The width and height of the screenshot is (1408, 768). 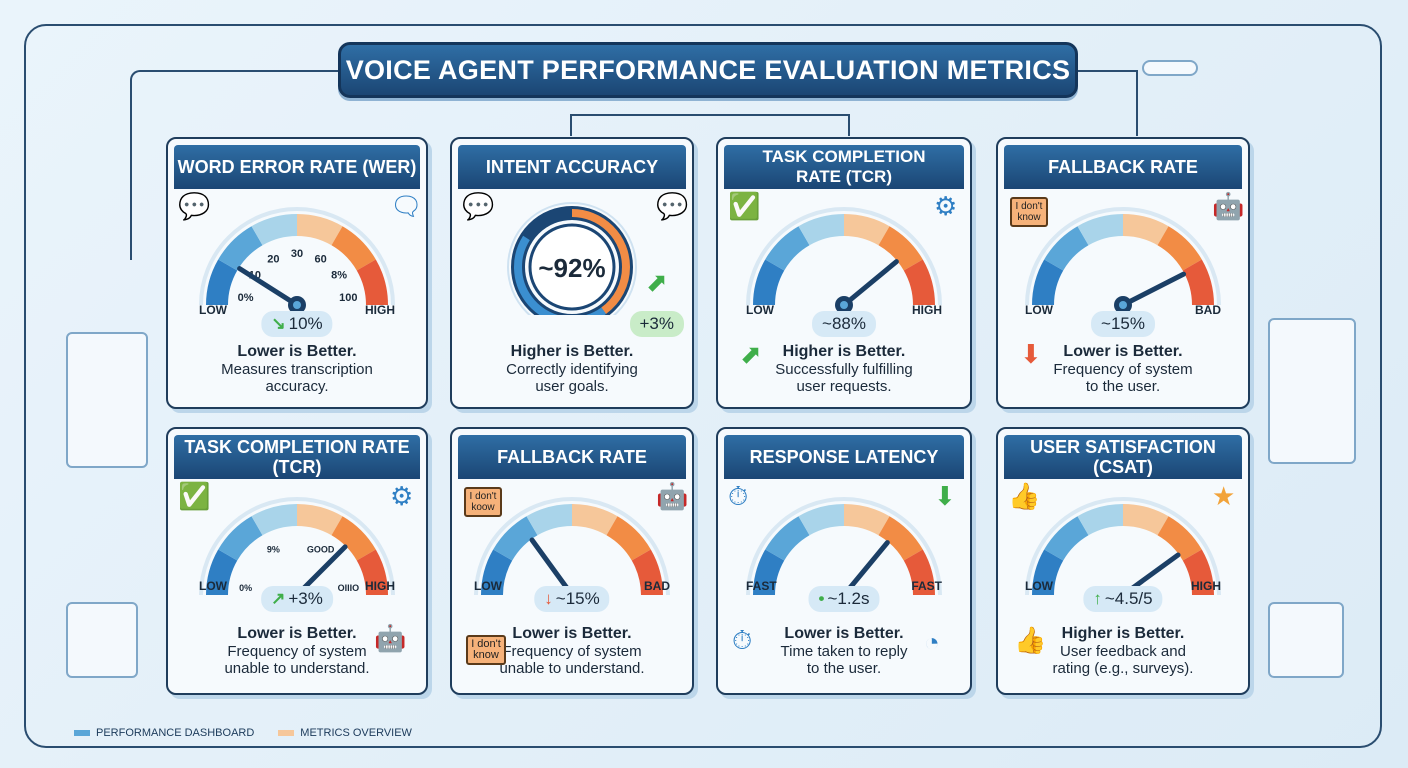 I want to click on trend-arrow-icon: ↑, so click(x=1097, y=598).